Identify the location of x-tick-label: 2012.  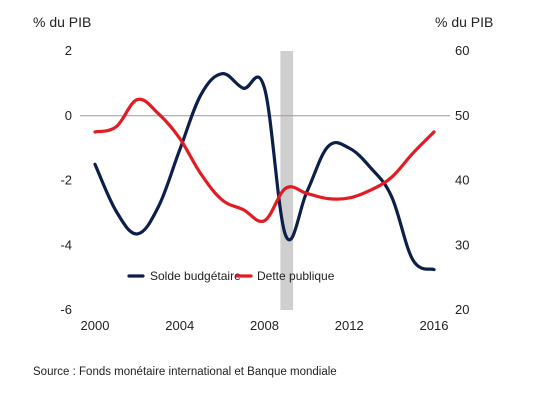
(349, 325).